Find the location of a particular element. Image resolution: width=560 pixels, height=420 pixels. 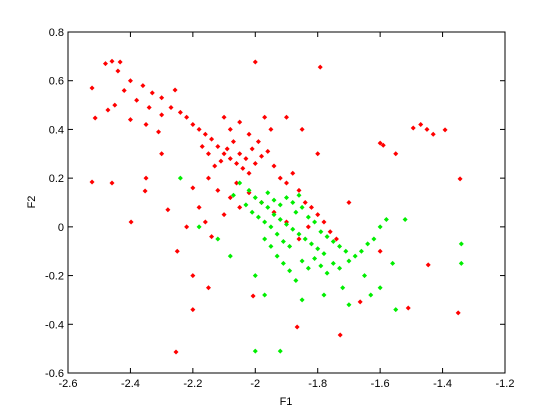

y-tick-label: 0.2 is located at coordinates (56, 179).